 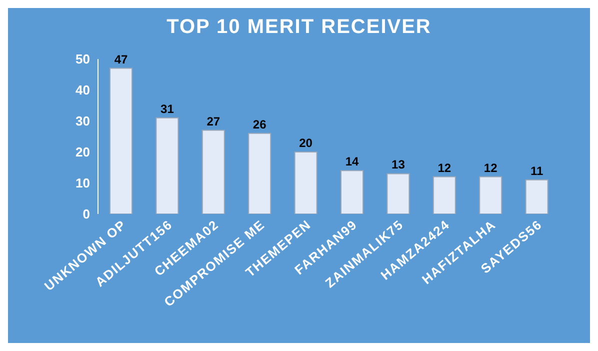 I want to click on data-label: 27, so click(x=213, y=121).